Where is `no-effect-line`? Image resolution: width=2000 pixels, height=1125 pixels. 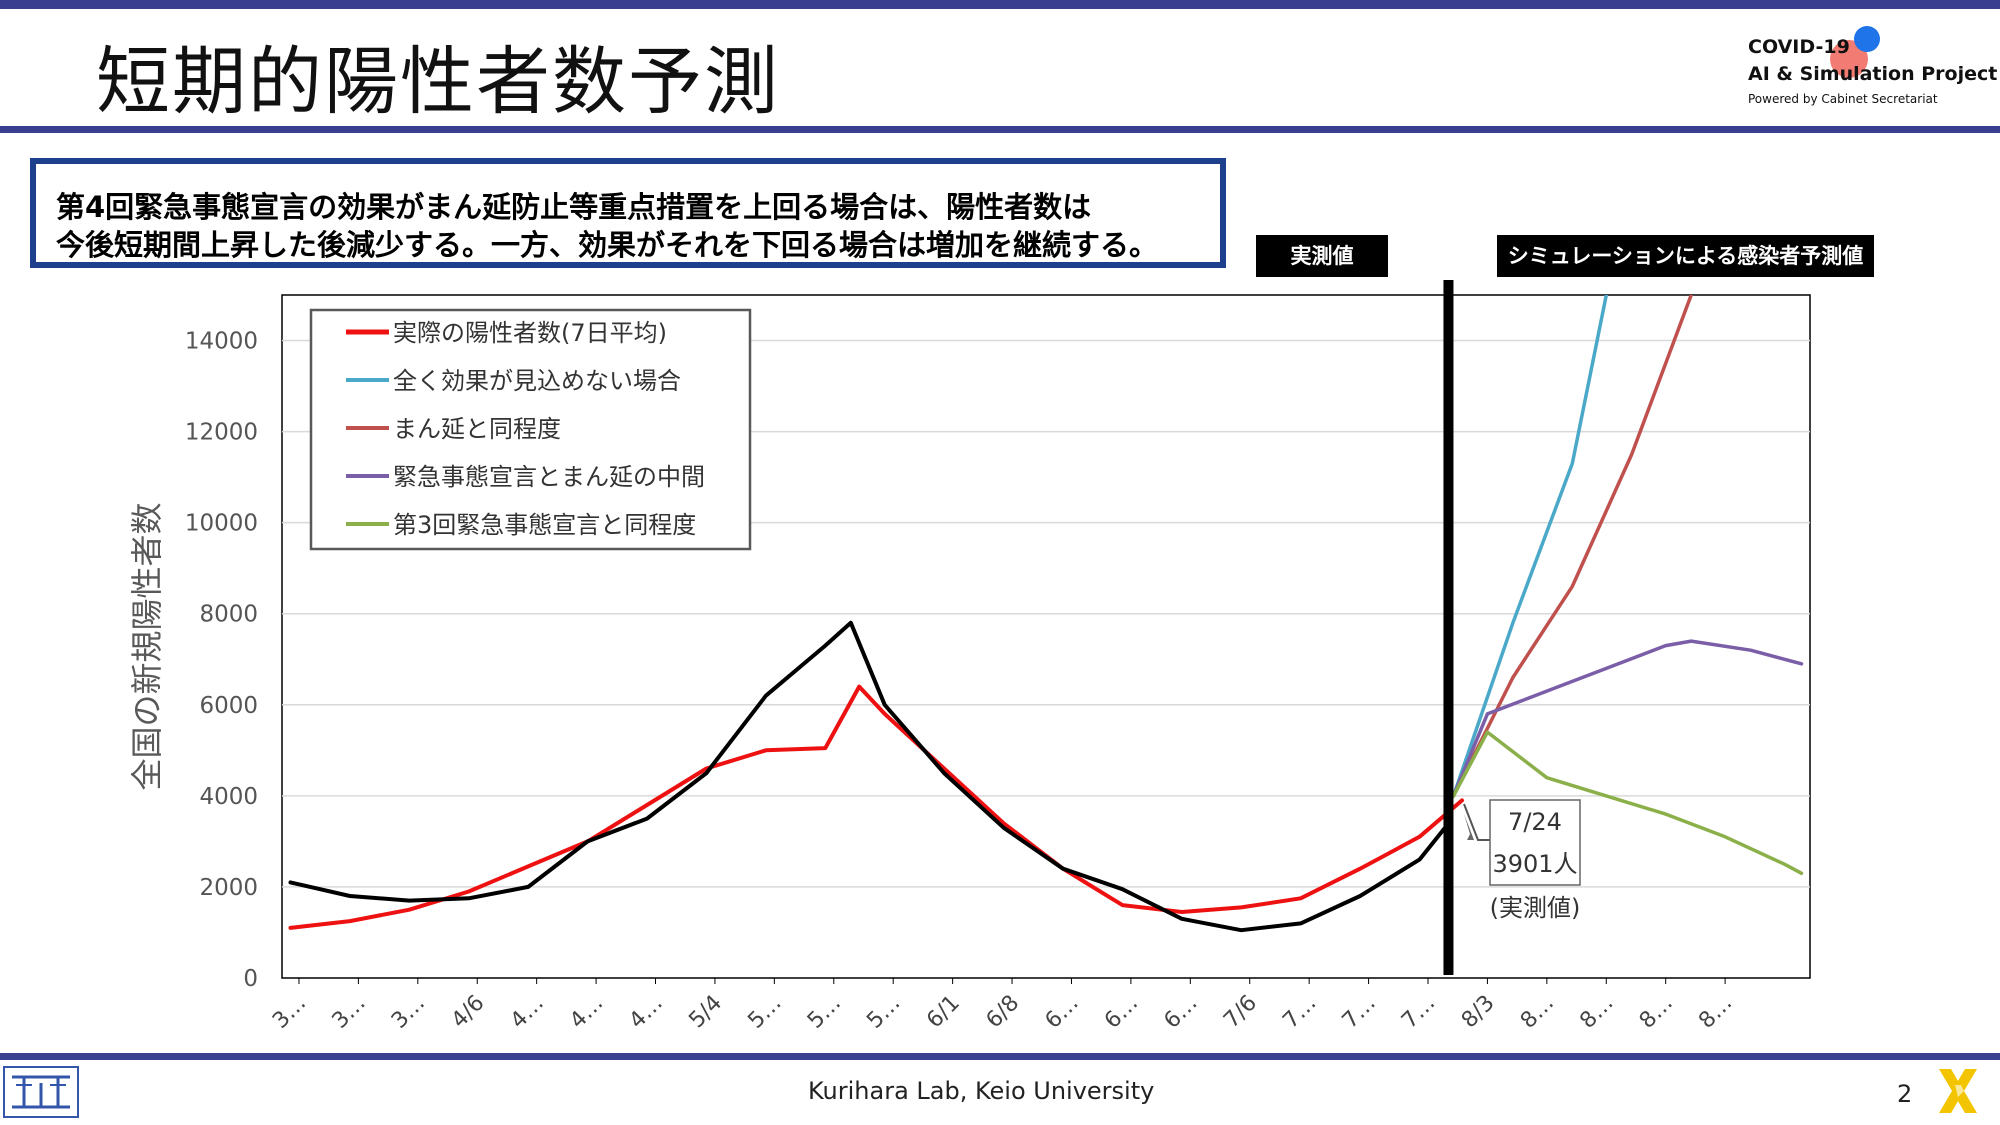 no-effect-line is located at coordinates (1530, 546).